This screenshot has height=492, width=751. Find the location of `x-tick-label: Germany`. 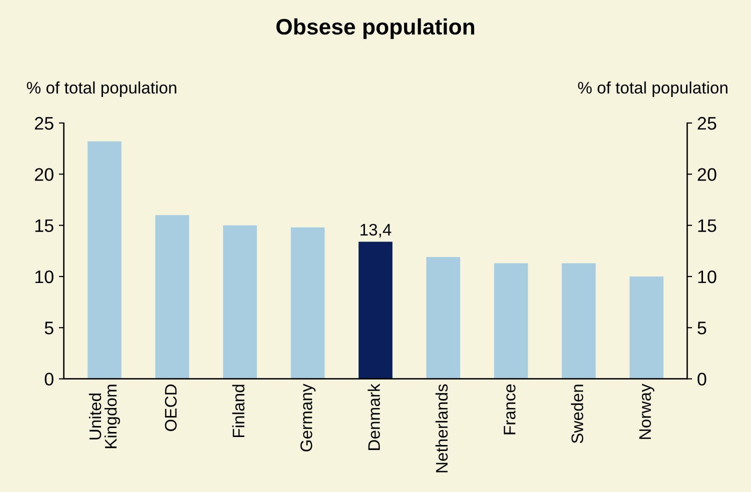

x-tick-label: Germany is located at coordinates (308, 418).